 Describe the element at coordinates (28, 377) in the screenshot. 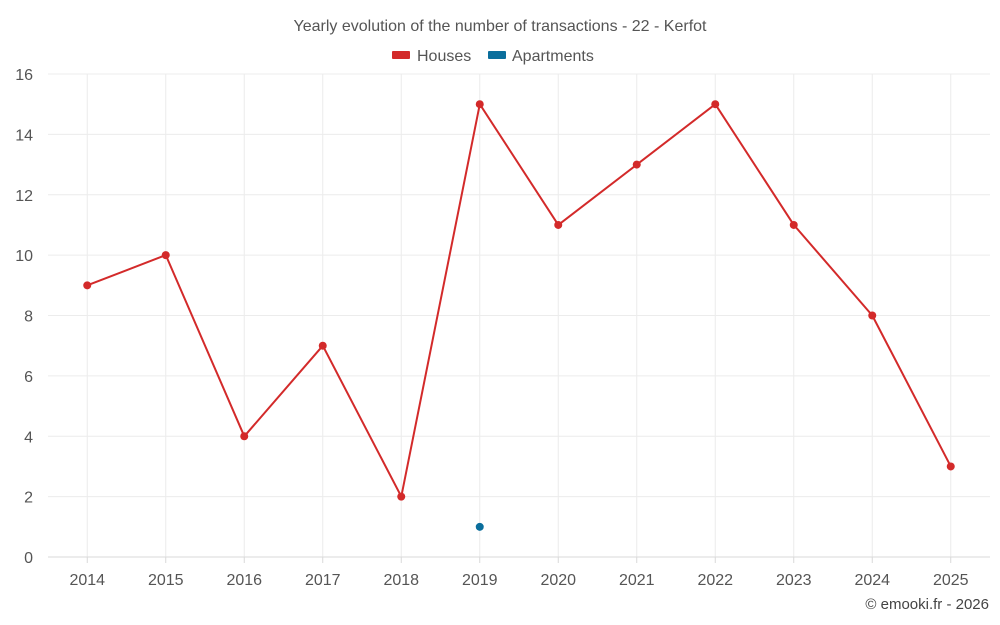

I see `y-tick-label: 6` at that location.